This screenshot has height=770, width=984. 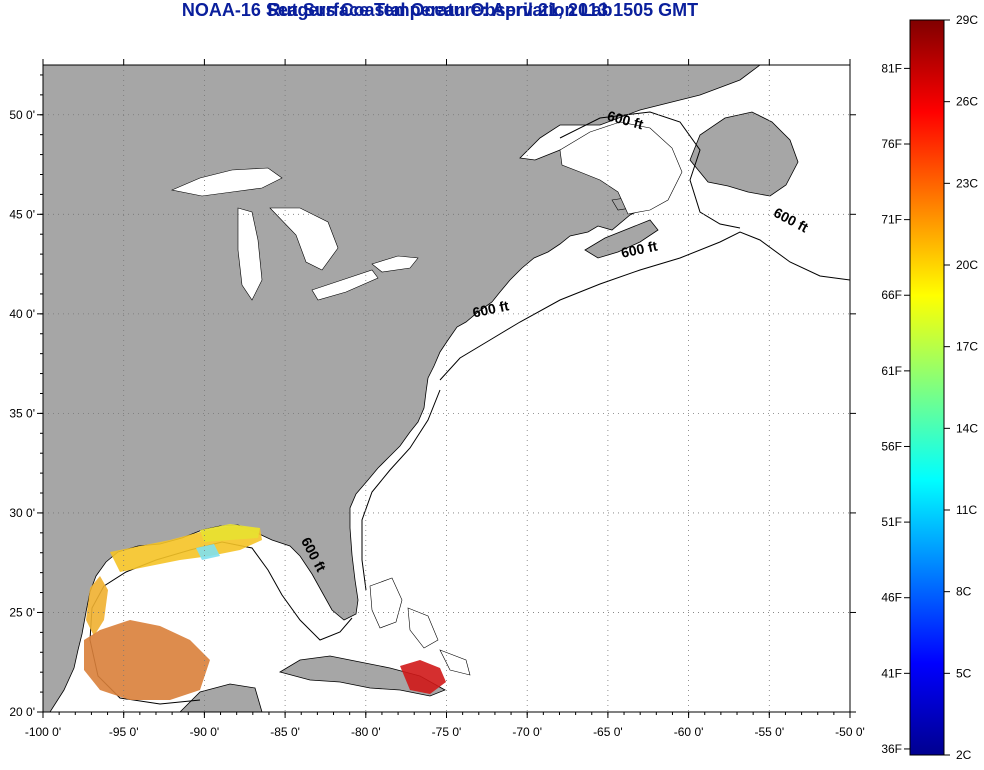 What do you see at coordinates (124, 732) in the screenshot?
I see `lon-tick-label: -95 0'` at bounding box center [124, 732].